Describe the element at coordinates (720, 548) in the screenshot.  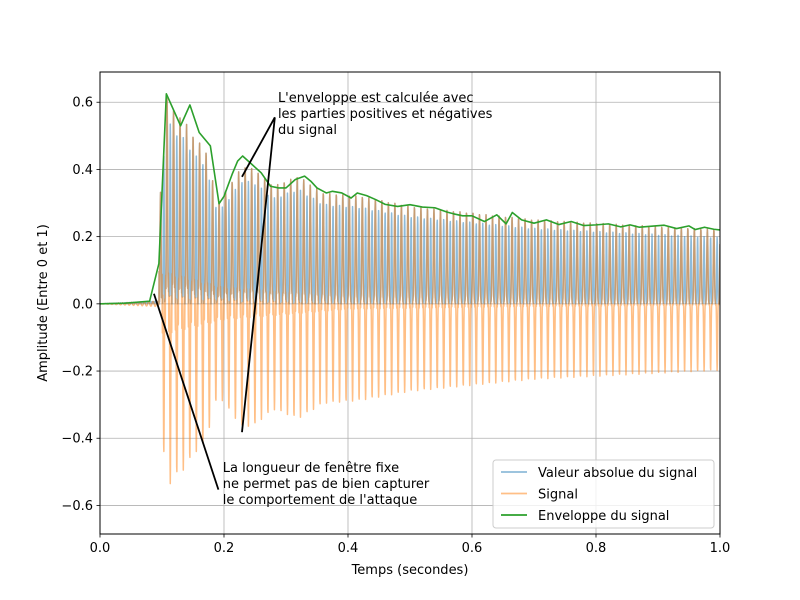
I see `x-tick-label: 1.0` at that location.